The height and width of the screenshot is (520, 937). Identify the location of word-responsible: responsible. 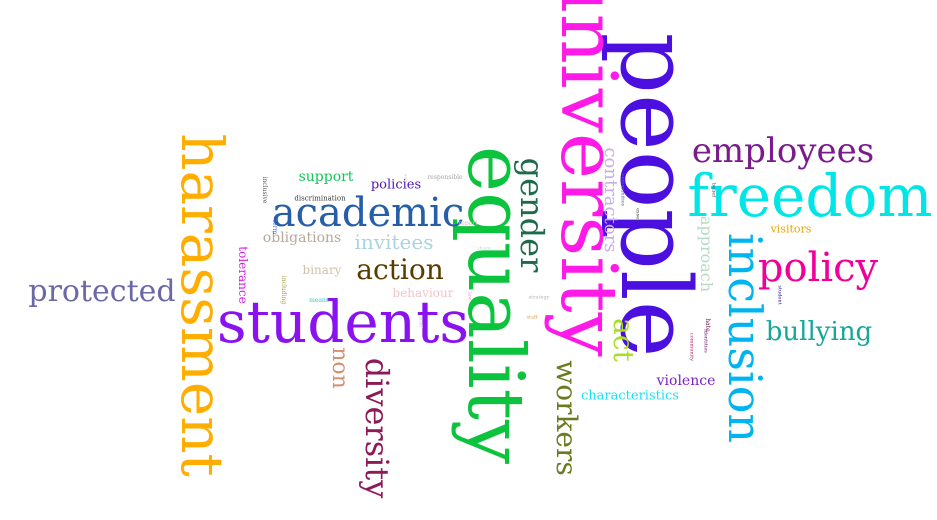
(445, 177).